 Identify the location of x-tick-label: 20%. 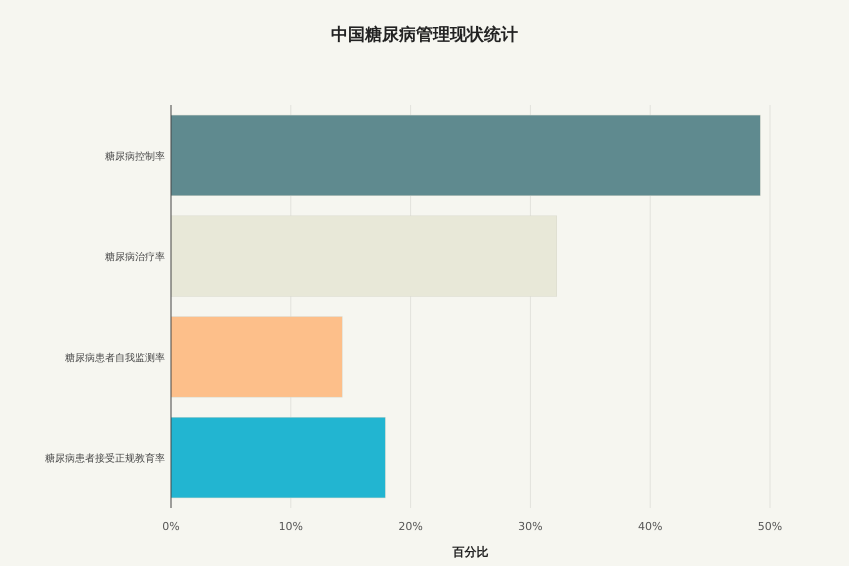
(410, 526).